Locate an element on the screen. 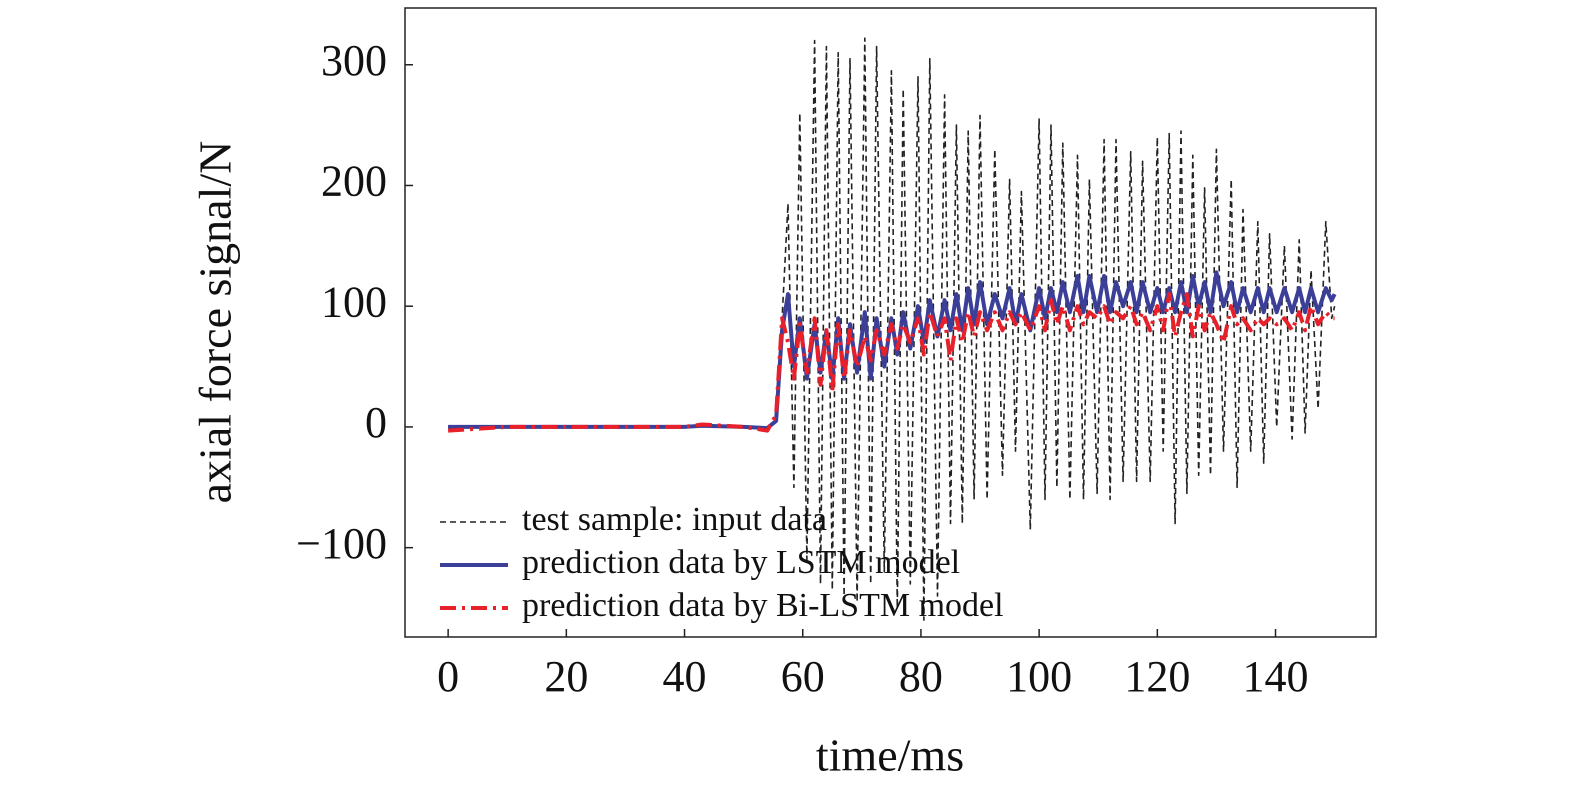 The height and width of the screenshot is (799, 1575). x-tick-label: 40 is located at coordinates (685, 676).